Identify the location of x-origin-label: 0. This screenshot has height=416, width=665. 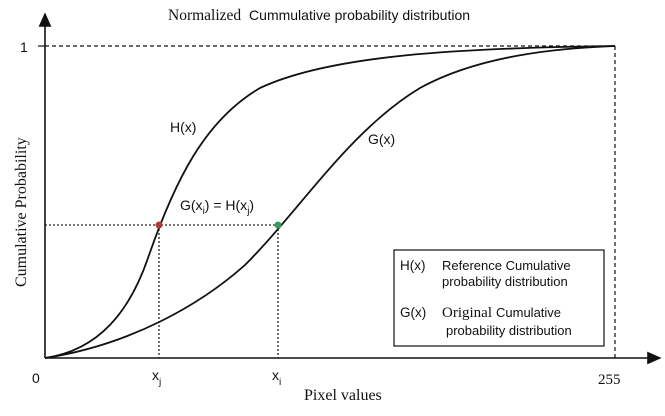
(36, 378).